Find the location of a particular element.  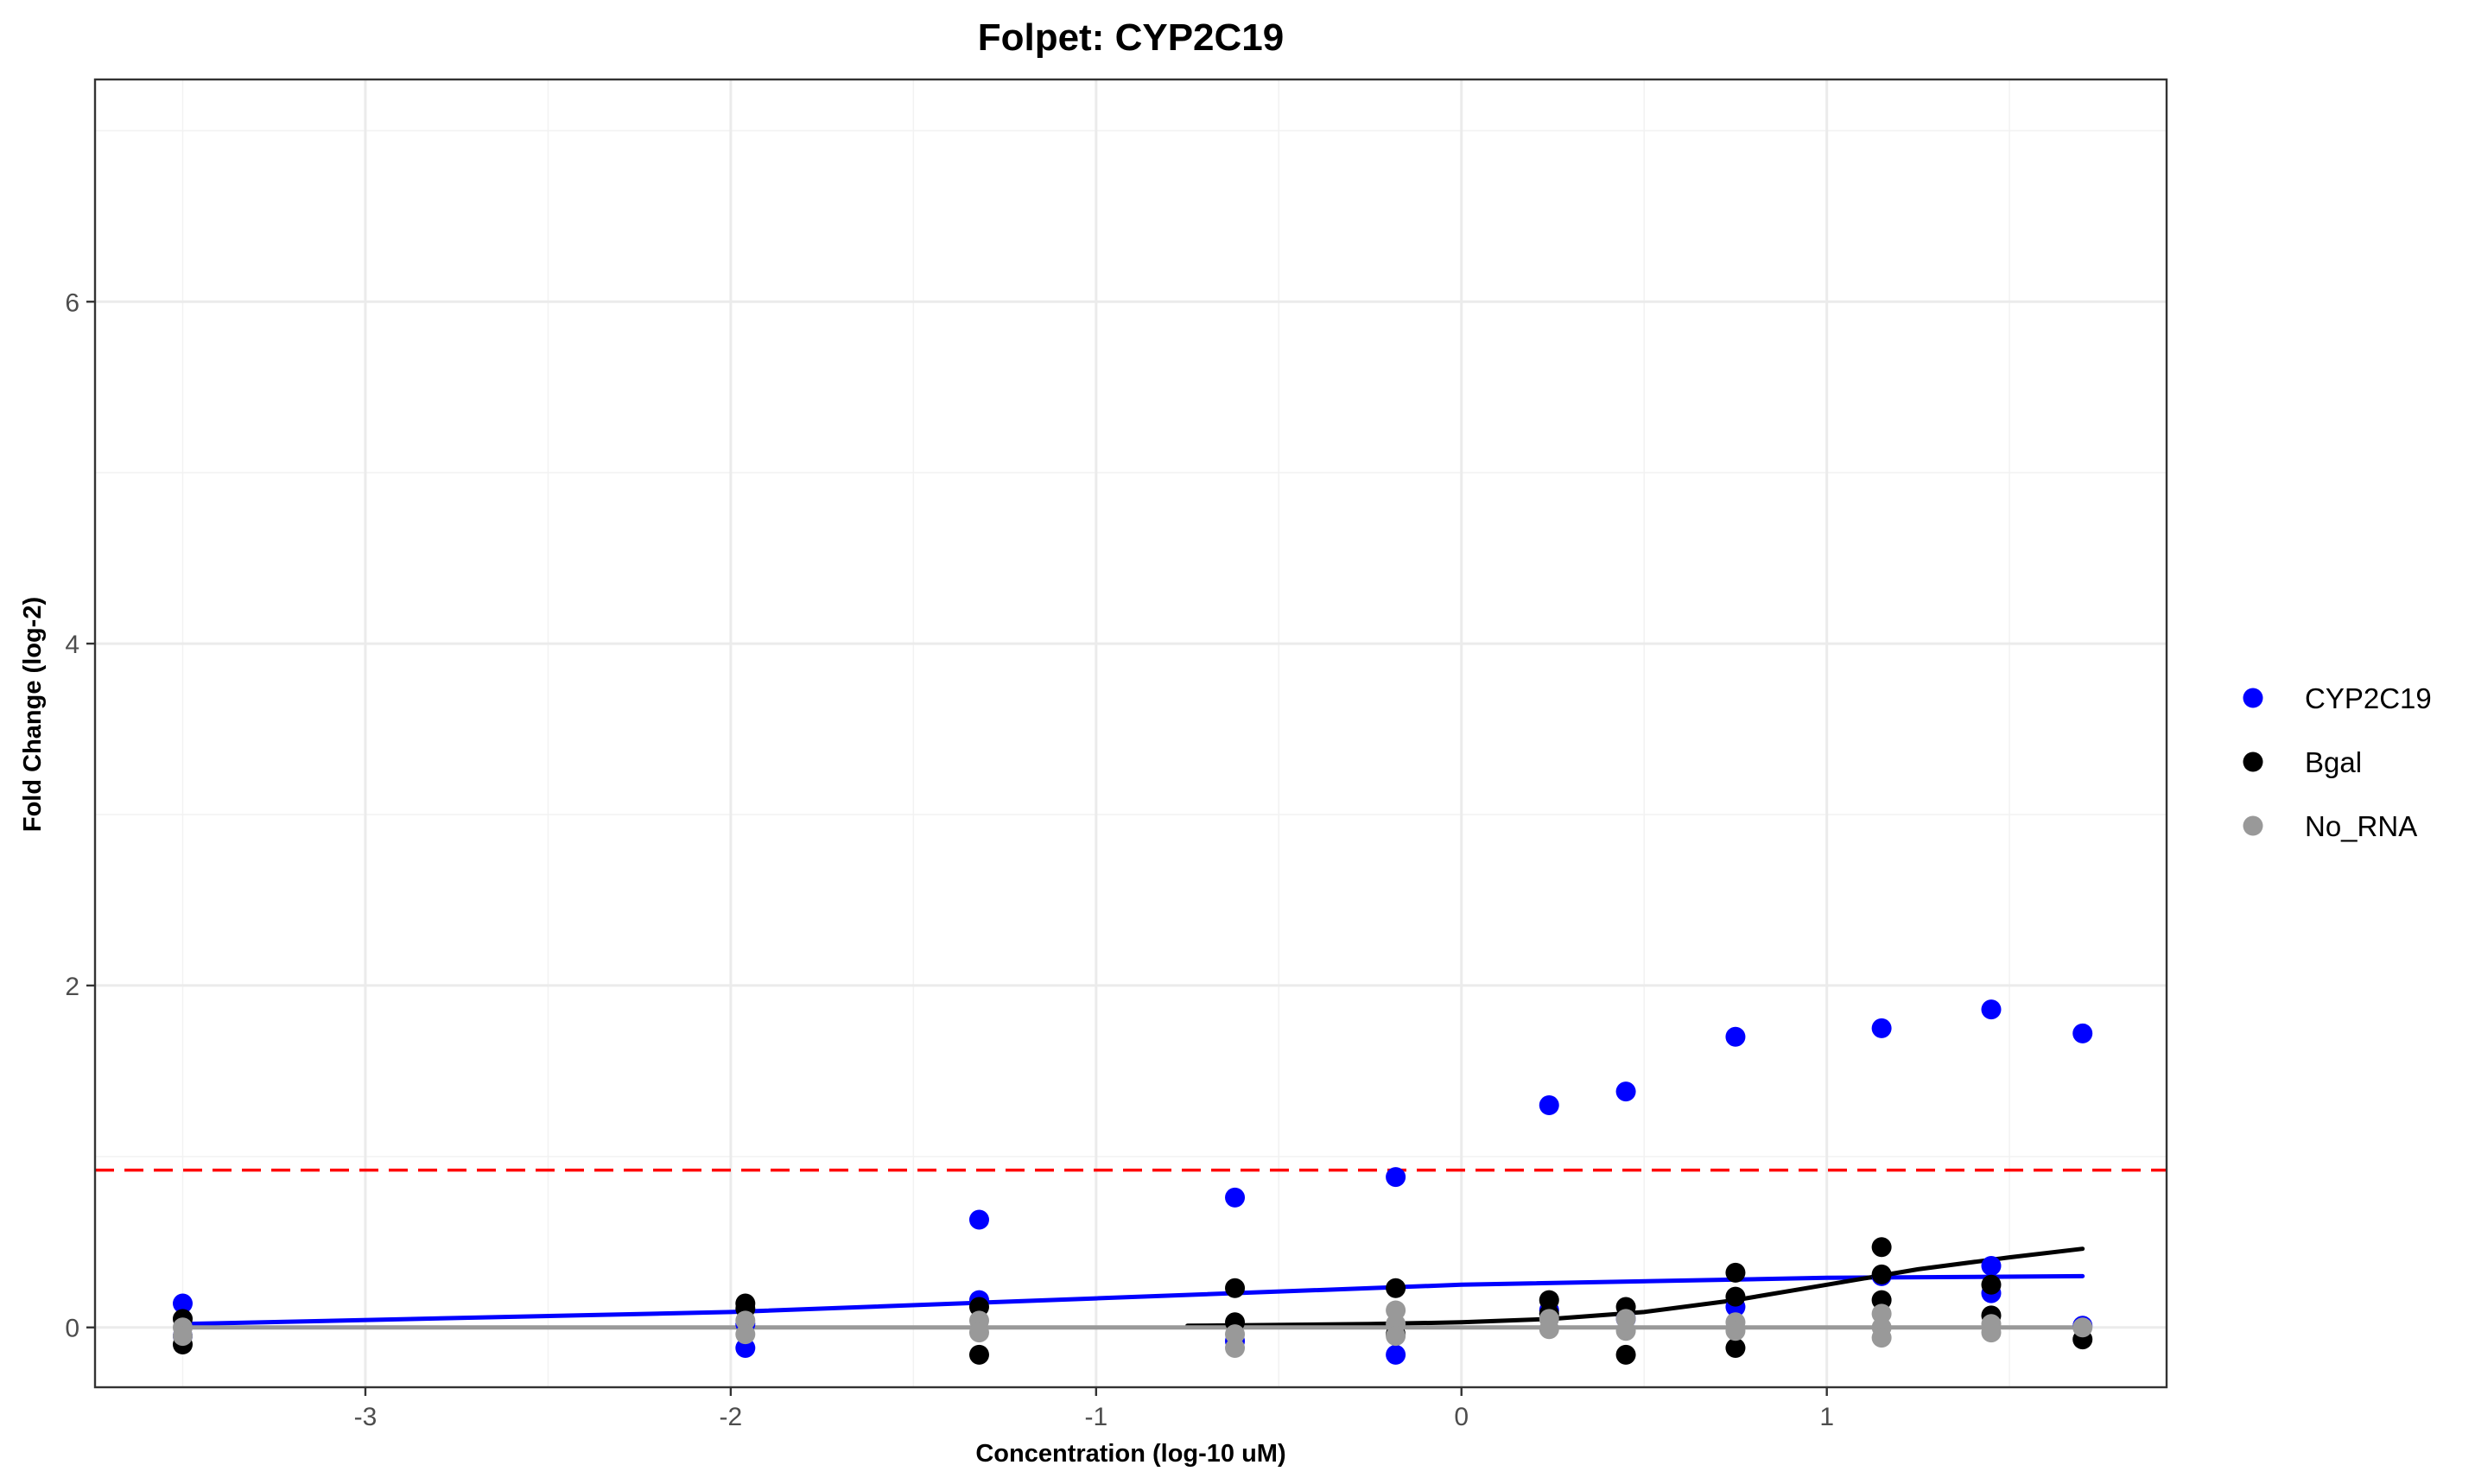

fit-line-bgal is located at coordinates (1635, 1287).